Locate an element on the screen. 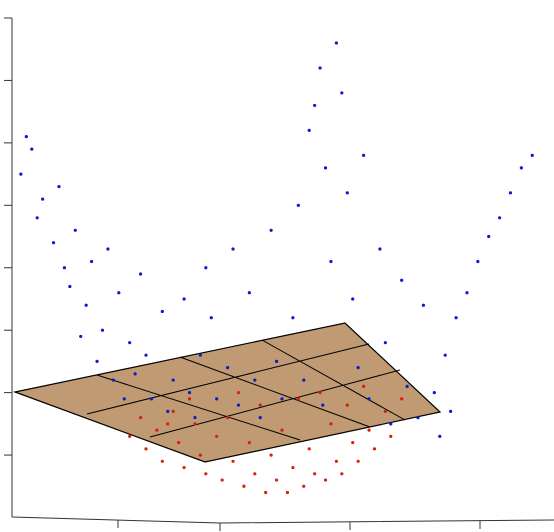  x-axis is located at coordinates (282, 520).